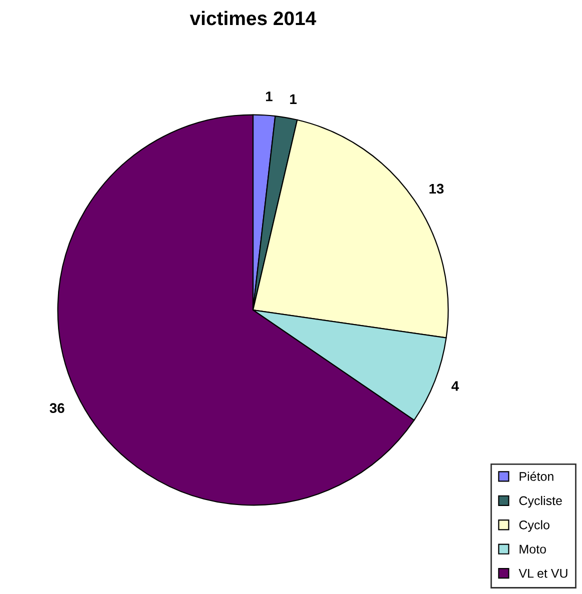  Describe the element at coordinates (455, 386) in the screenshot. I see `data-label: 4` at that location.